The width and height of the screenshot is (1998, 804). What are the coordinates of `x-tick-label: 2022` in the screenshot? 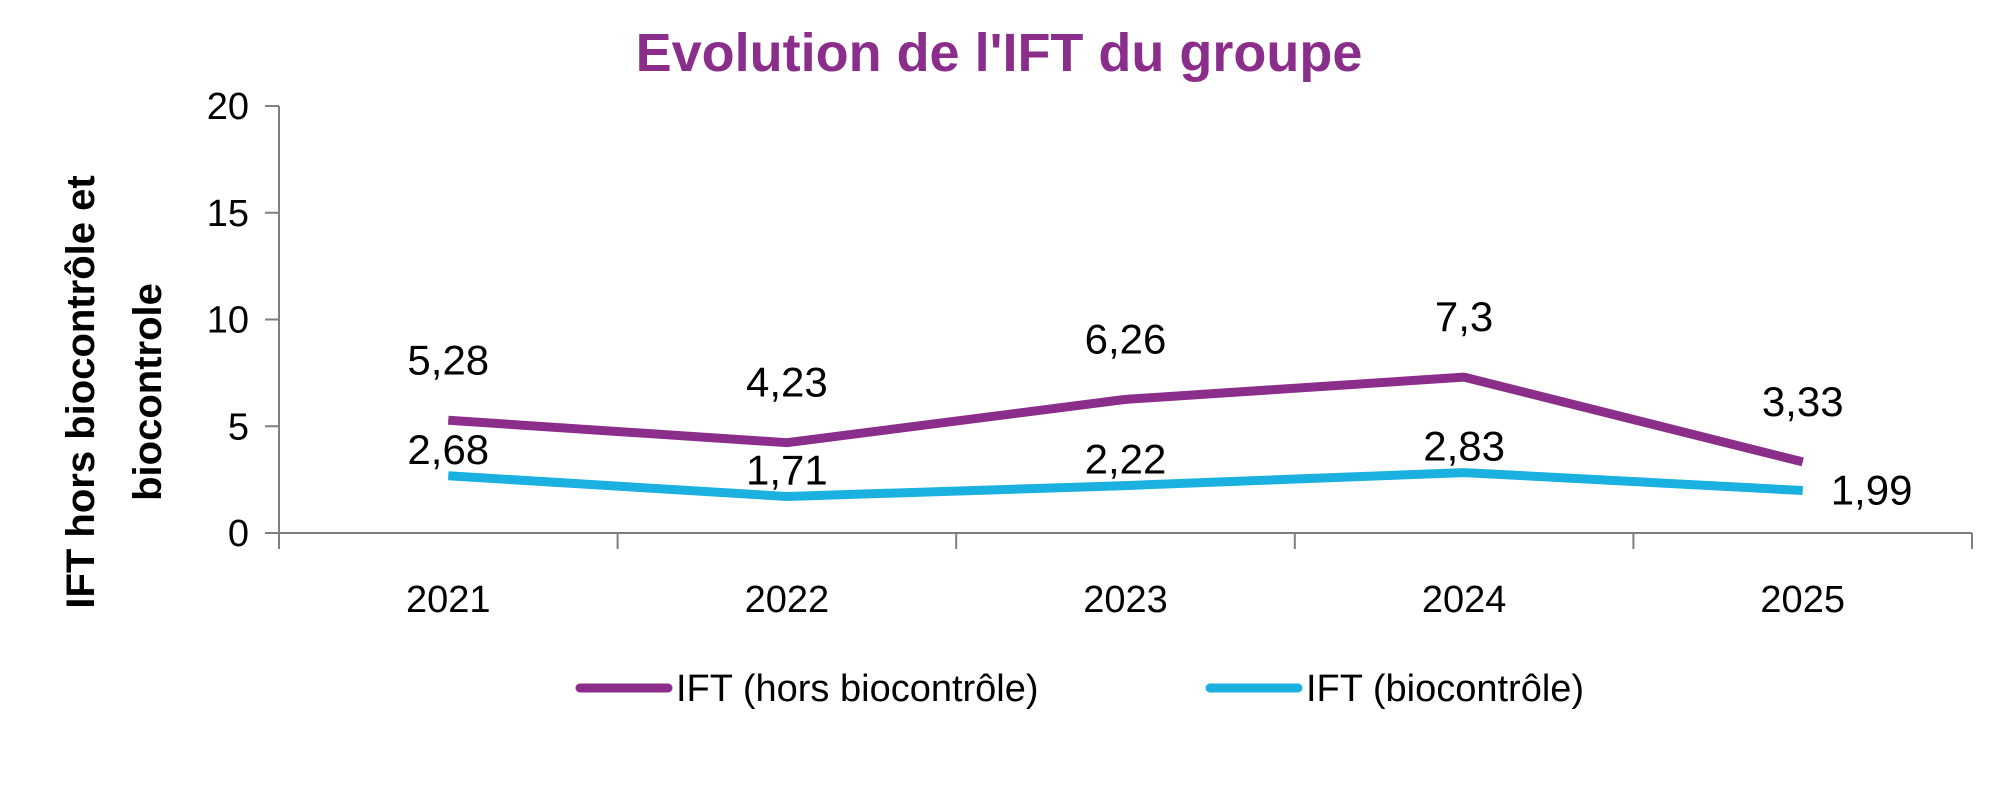 It's located at (787, 600).